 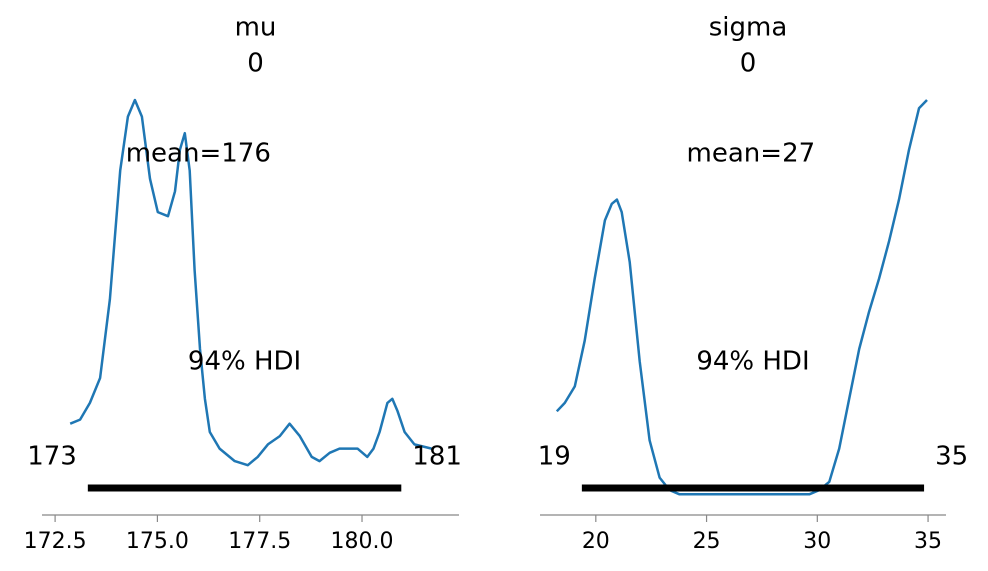 I want to click on x-tick-label: 25, so click(x=707, y=541).